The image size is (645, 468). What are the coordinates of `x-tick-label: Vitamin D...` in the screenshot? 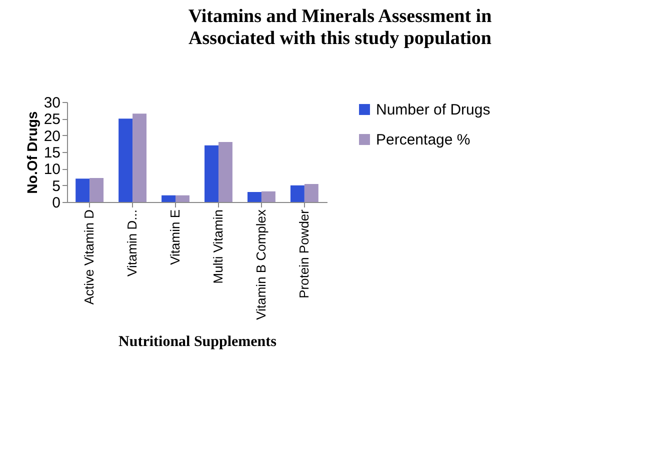 It's located at (132, 243).